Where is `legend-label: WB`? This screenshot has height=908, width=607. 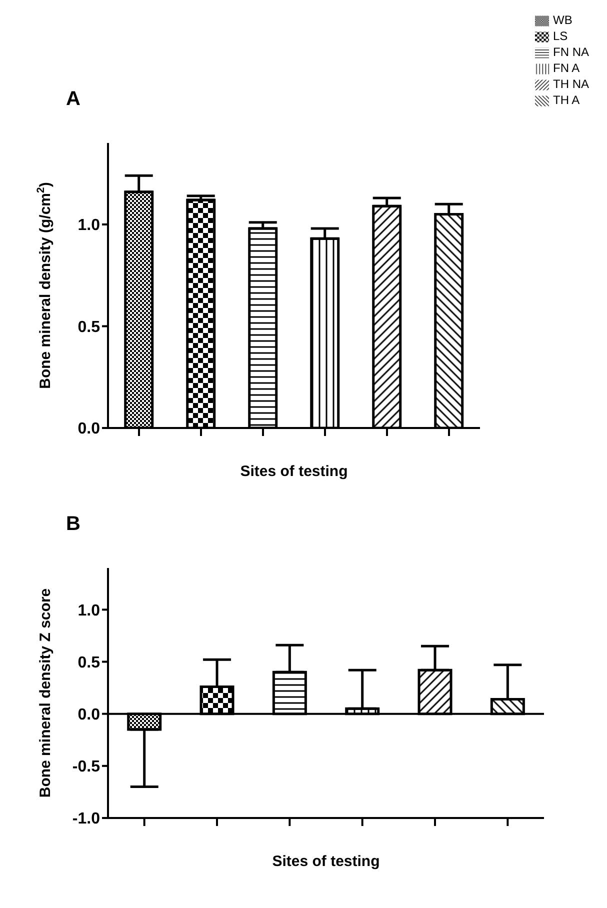 legend-label: WB is located at coordinates (562, 20).